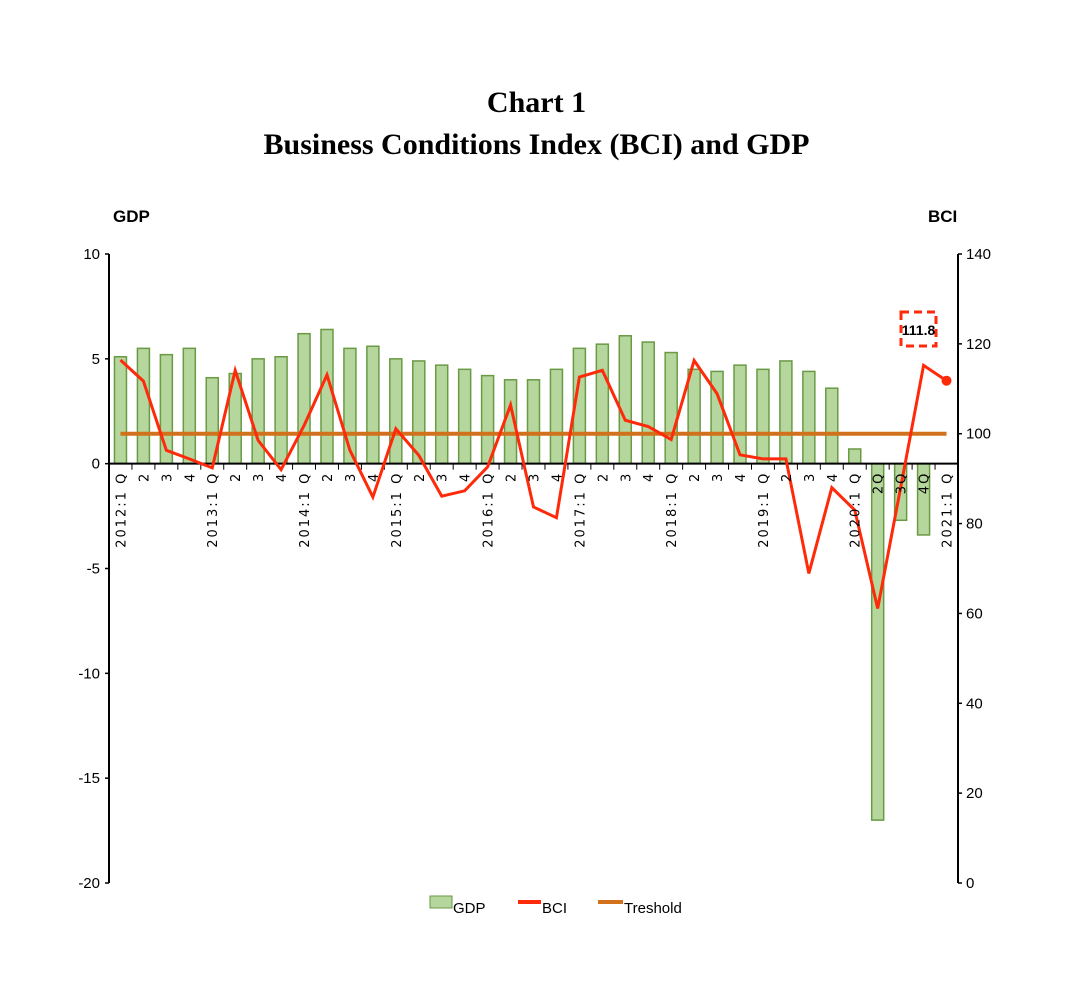 This screenshot has height=1002, width=1073. Describe the element at coordinates (96, 464) in the screenshot. I see `left-tick-label: 0` at that location.